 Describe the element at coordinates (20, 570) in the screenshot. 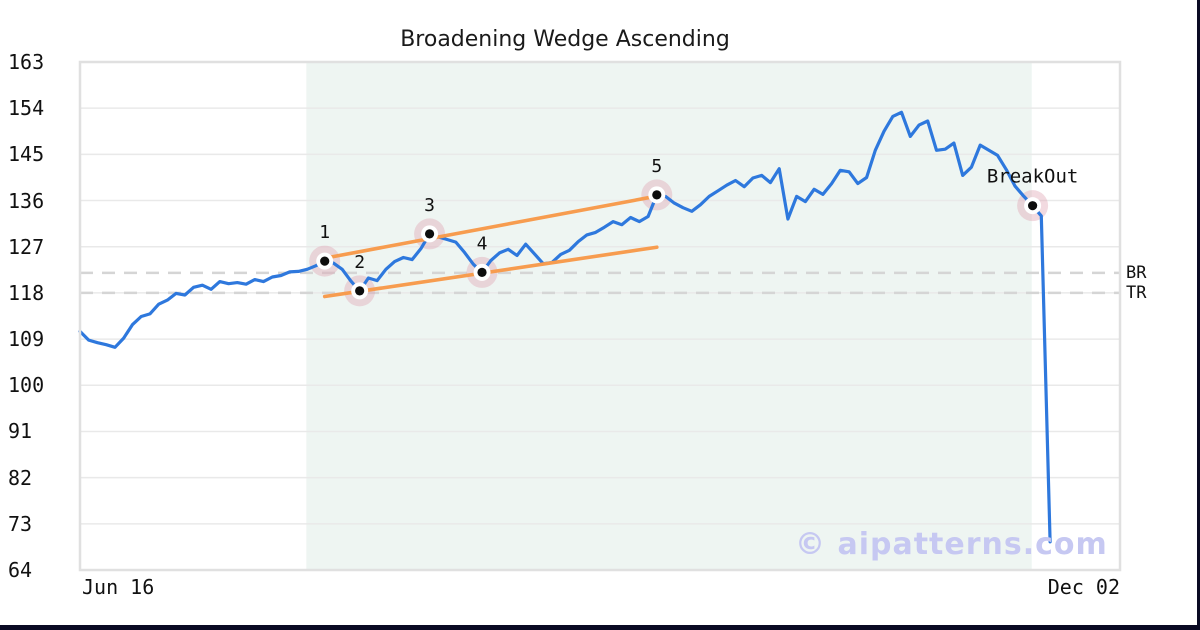

I see `y-tick-label-64: 64` at that location.